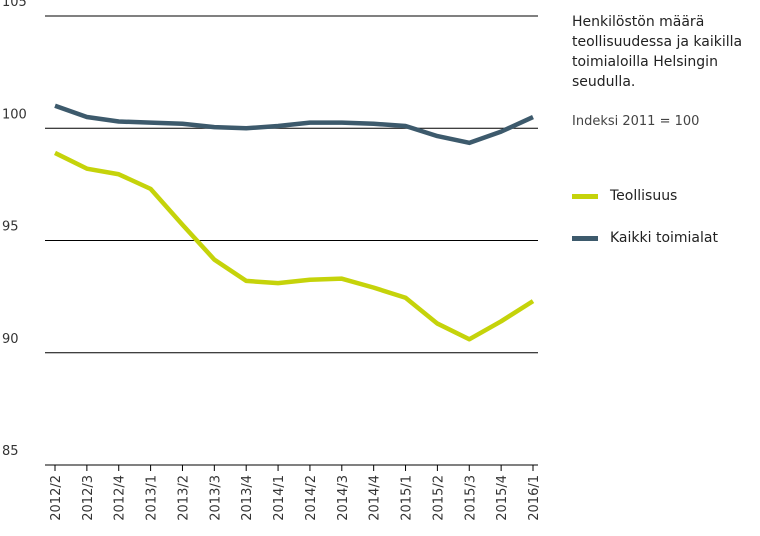 The height and width of the screenshot is (536, 760). Describe the element at coordinates (375, 498) in the screenshot. I see `x-tick-label: 2014/4` at that location.